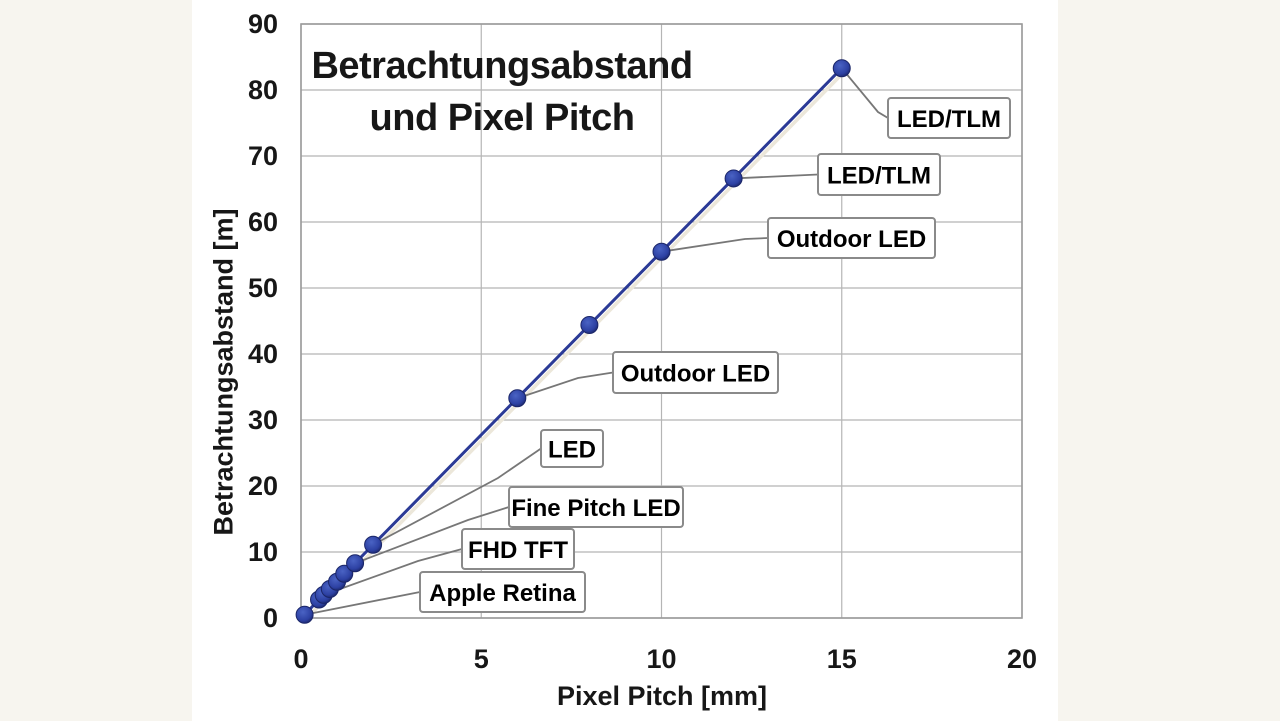  Describe the element at coordinates (263, 90) in the screenshot. I see `y-tick-label: 80` at that location.